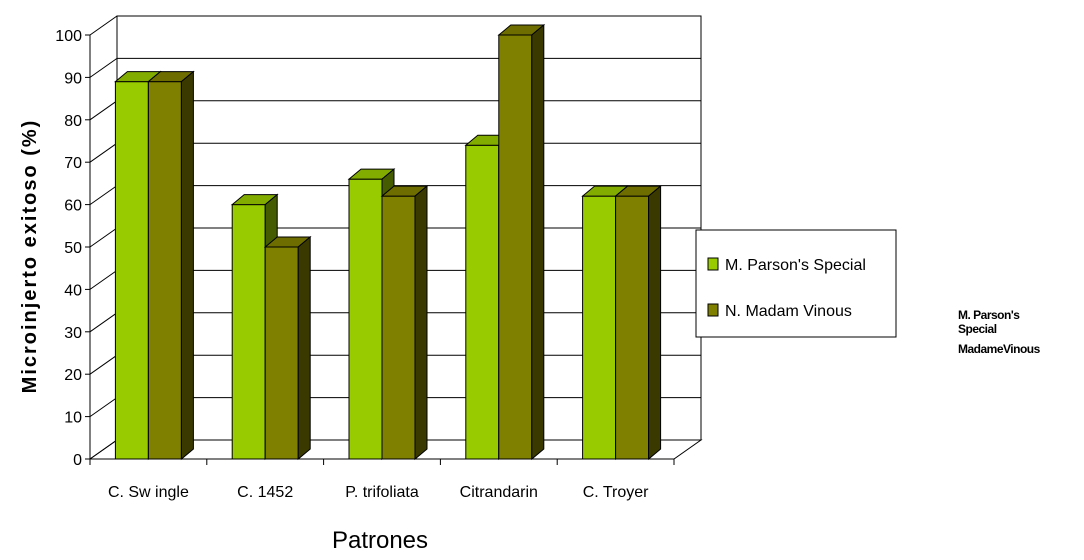 The image size is (1084, 560). What do you see at coordinates (73, 290) in the screenshot?
I see `y-tick-label: 40` at bounding box center [73, 290].